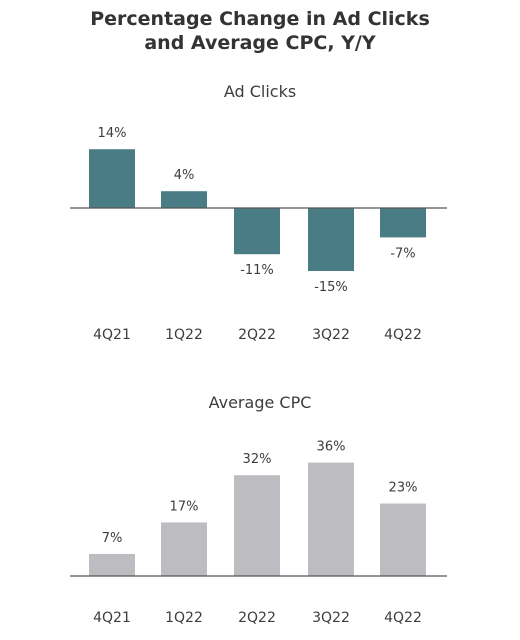 The image size is (520, 640). What do you see at coordinates (260, 43) in the screenshot?
I see `figure-title-line-2: and Average CPC, Y/Y` at bounding box center [260, 43].